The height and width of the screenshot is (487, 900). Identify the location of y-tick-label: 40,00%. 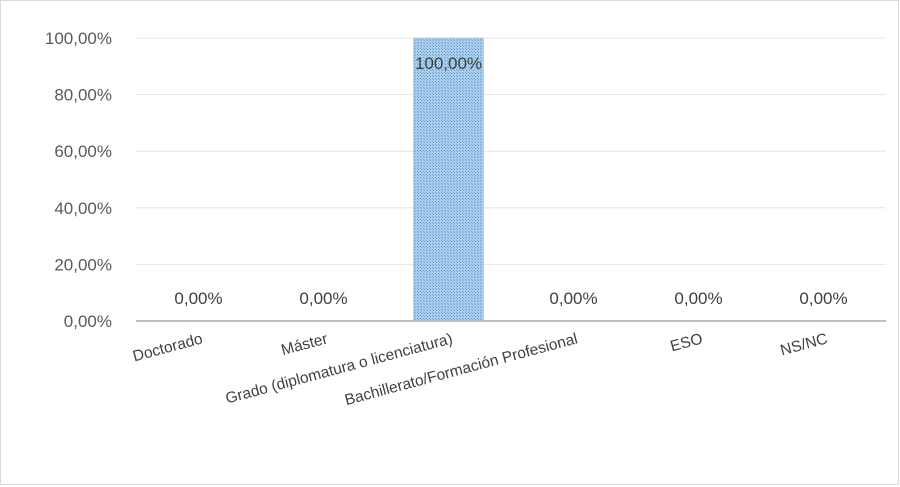
(83, 208).